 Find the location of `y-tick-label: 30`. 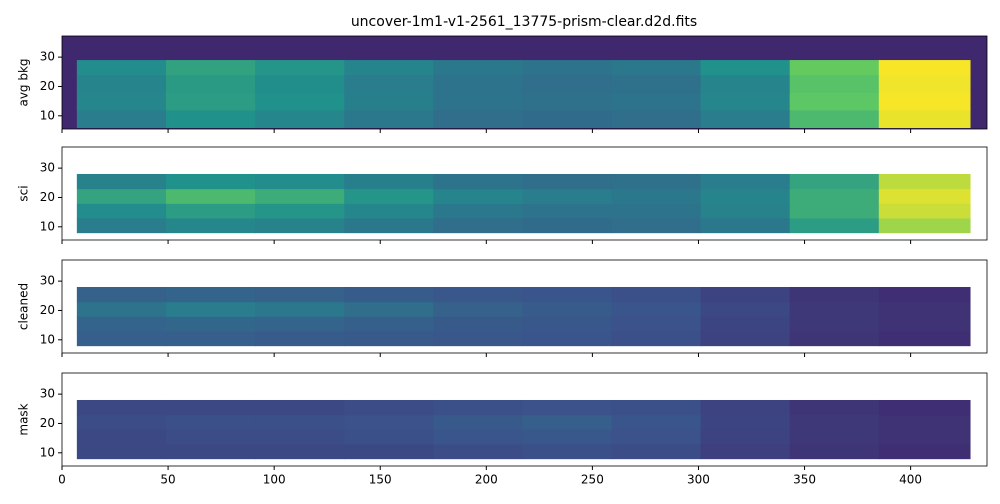

y-tick-label: 30 is located at coordinates (47, 394).